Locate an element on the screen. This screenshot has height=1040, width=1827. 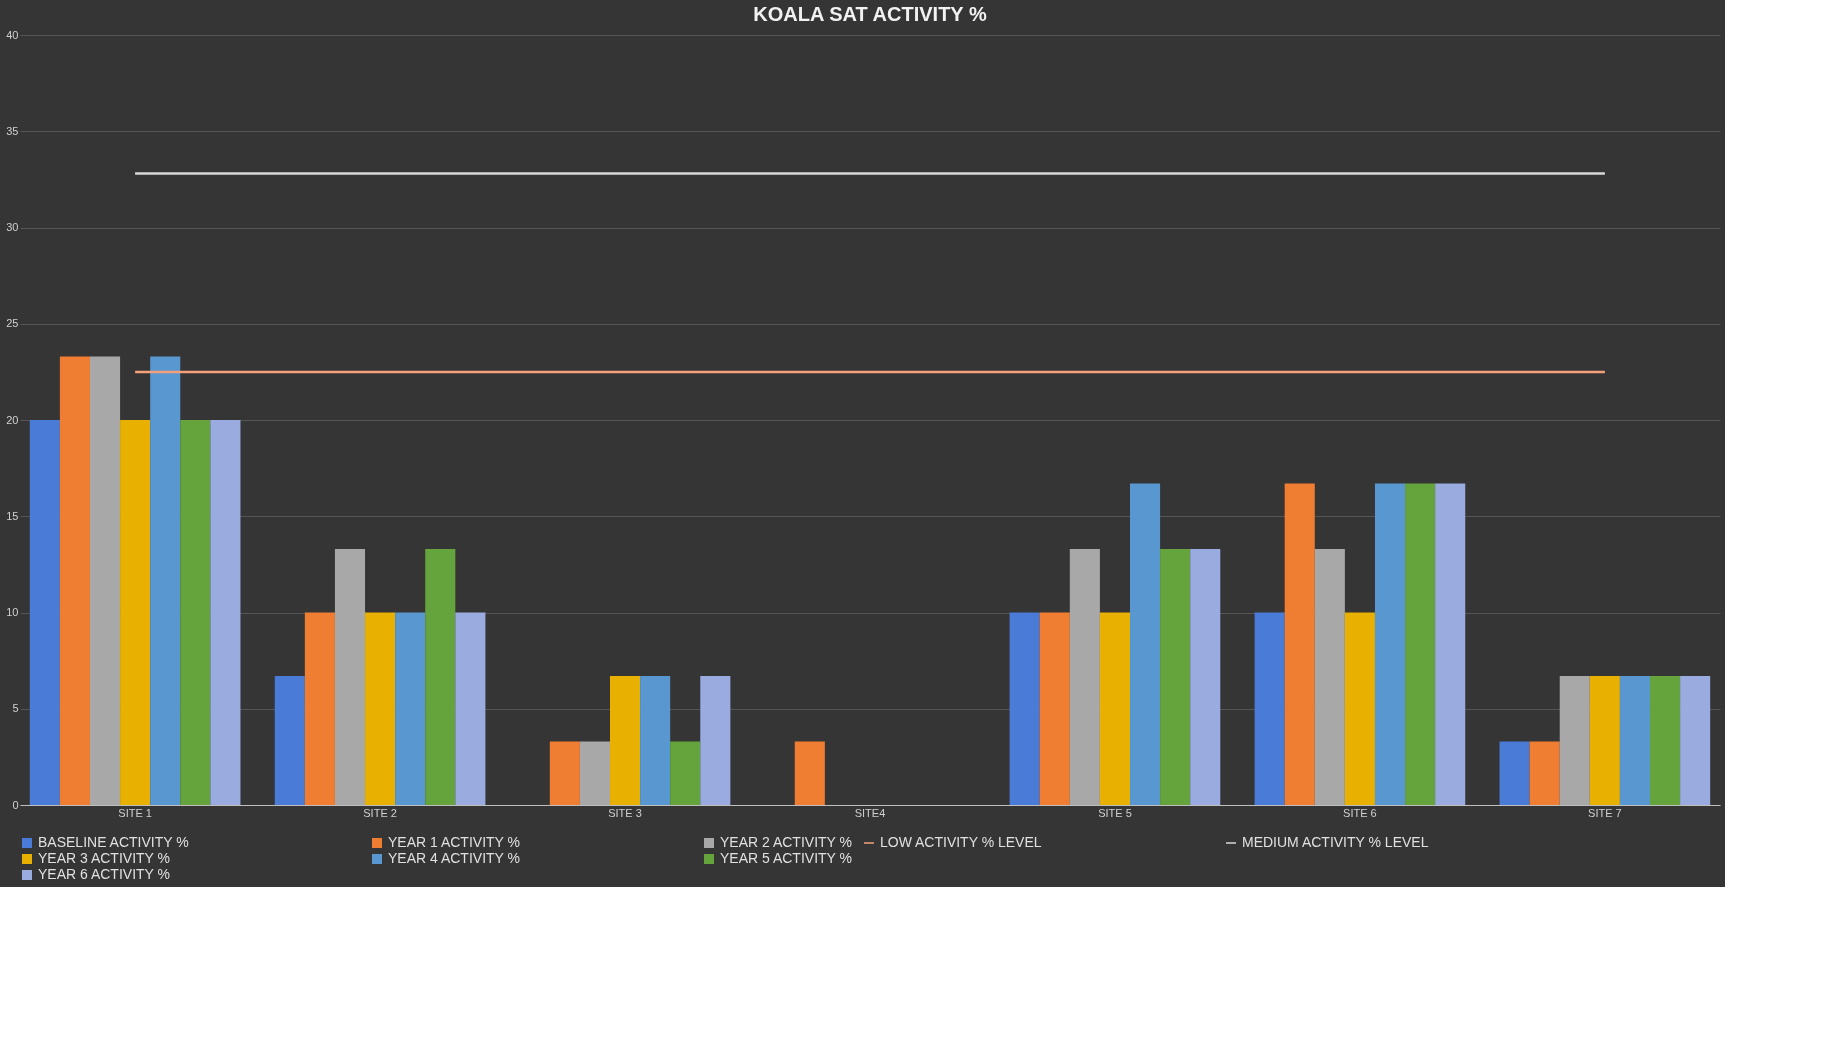
legend-label: YEAR 6 ACTIVITY % is located at coordinates (104, 874).